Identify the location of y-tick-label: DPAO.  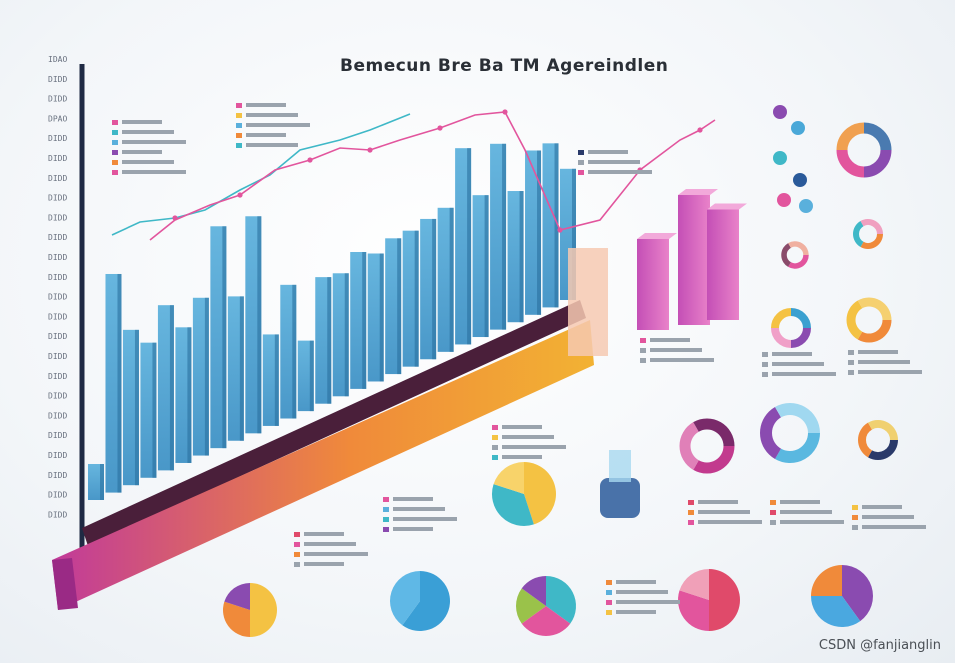
(57, 118).